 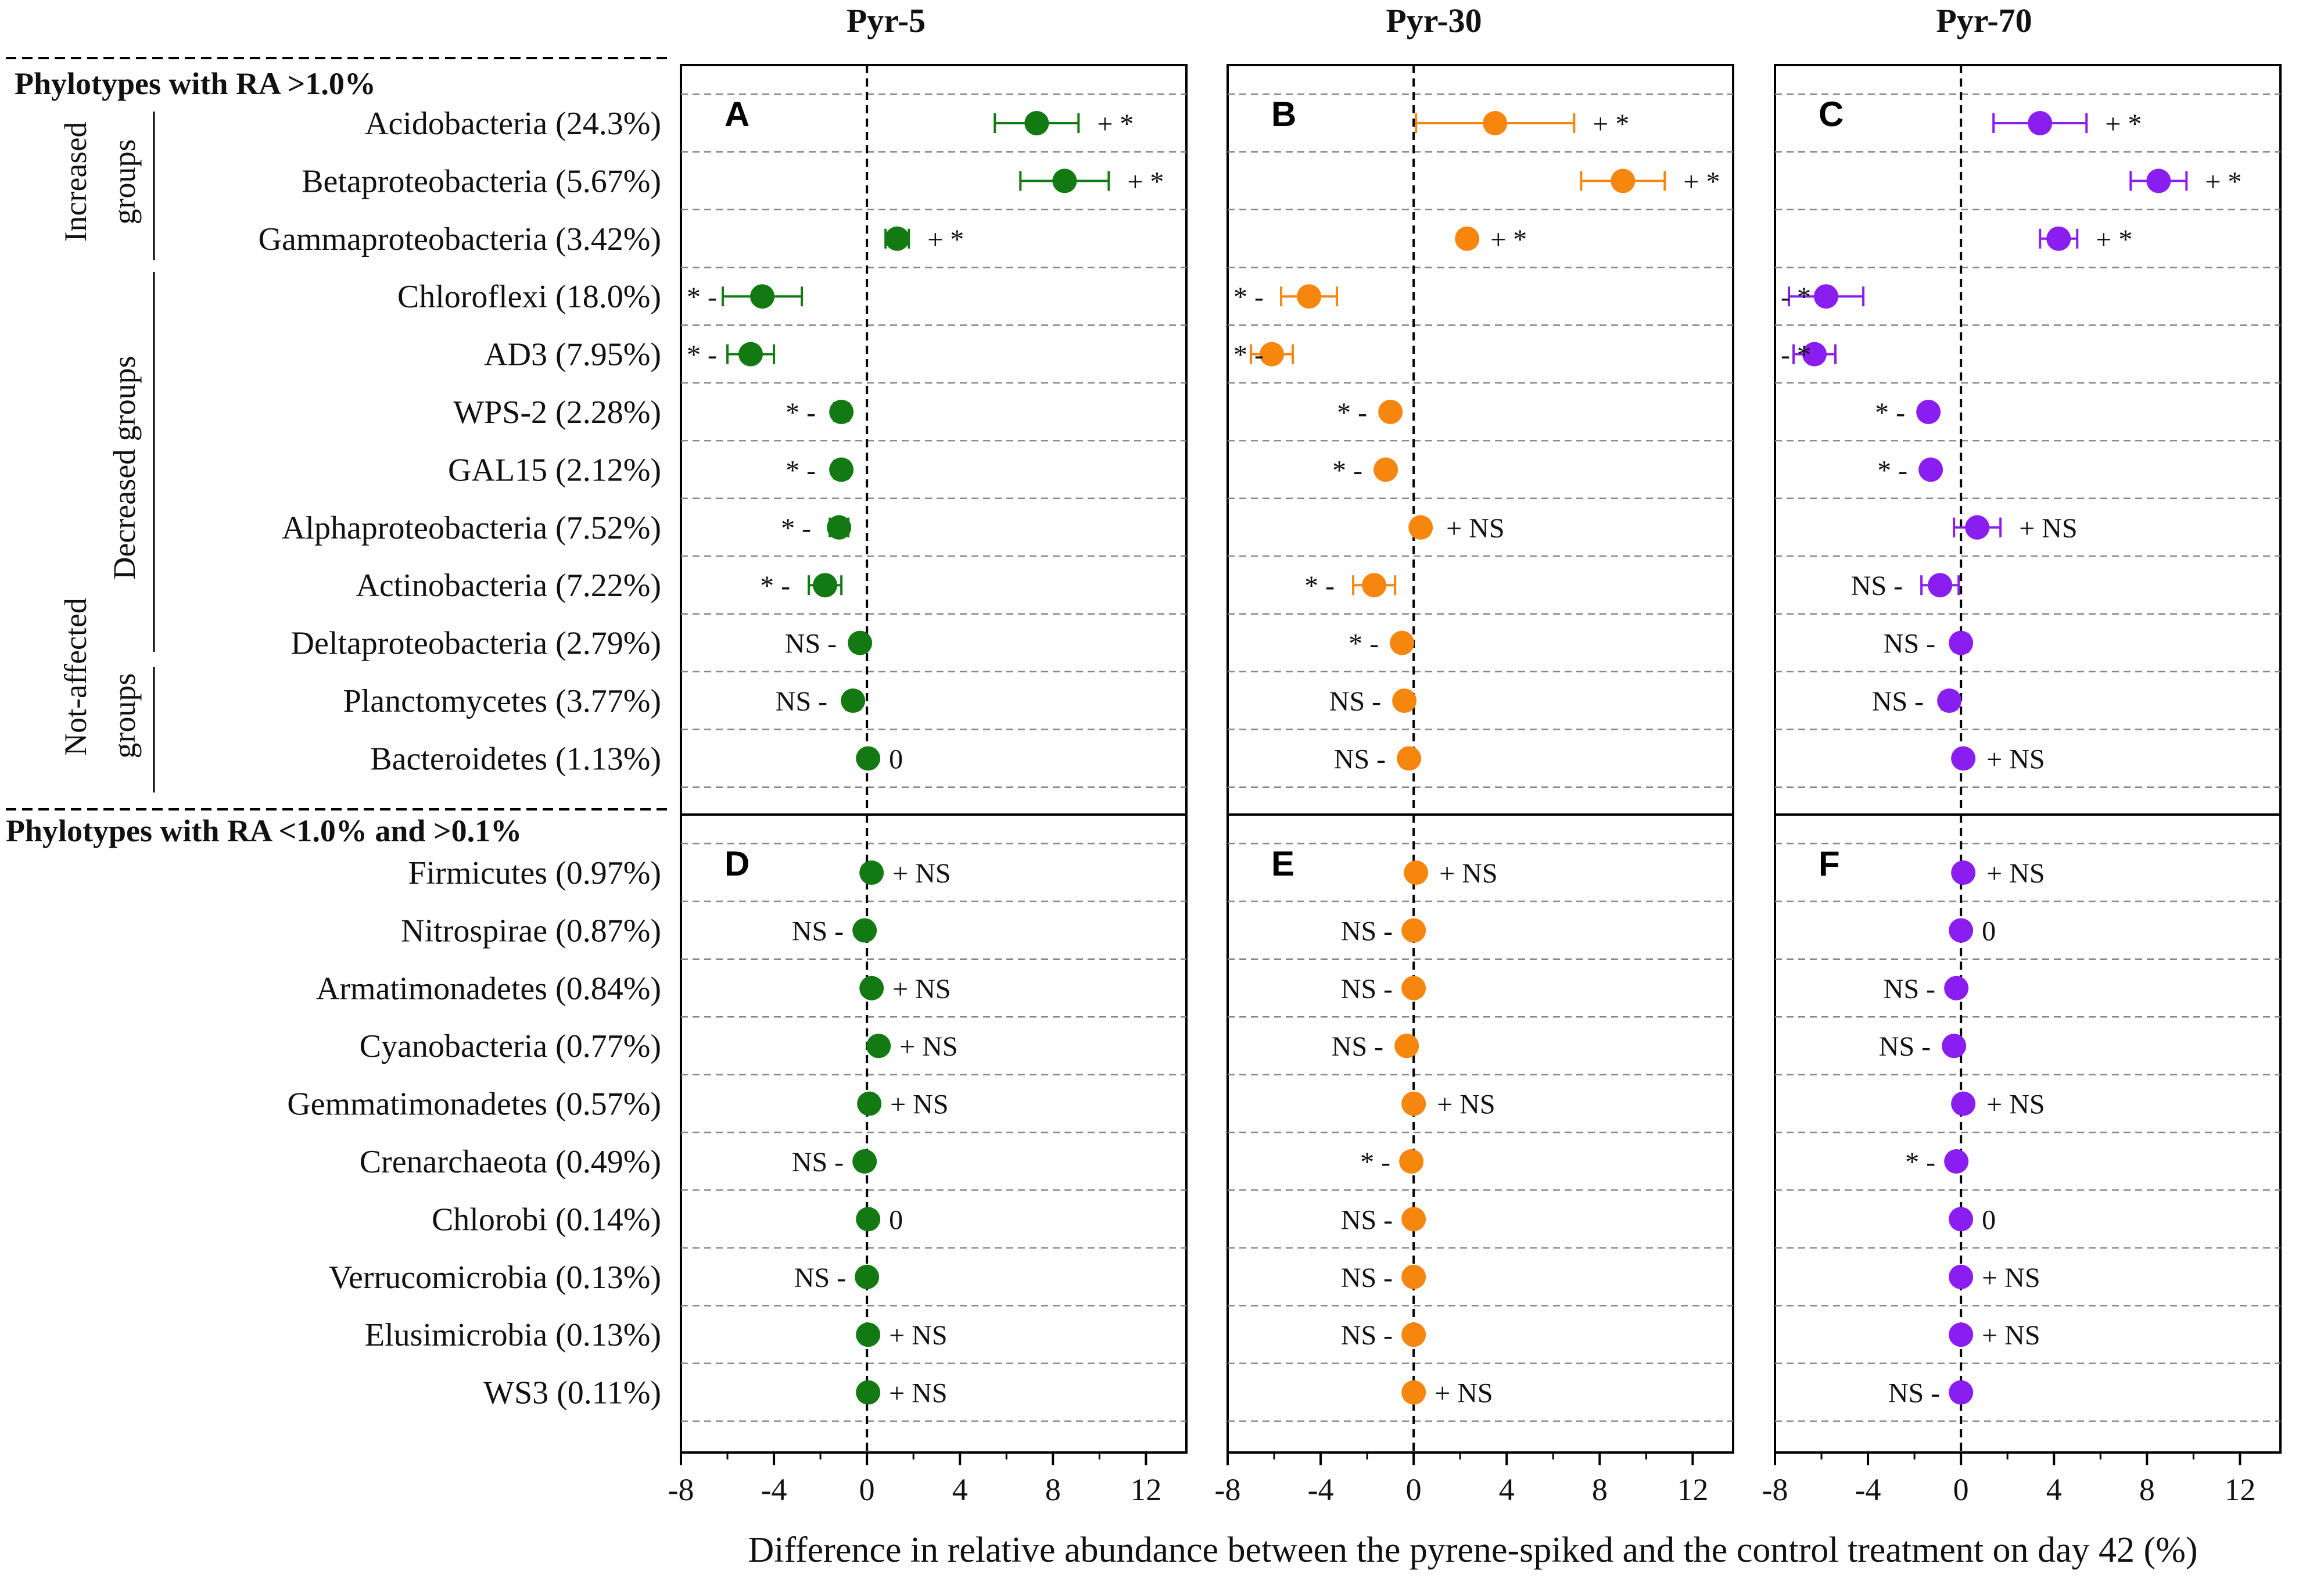 I want to click on row-label-ad3: AD3 (7.95%), so click(x=572, y=355).